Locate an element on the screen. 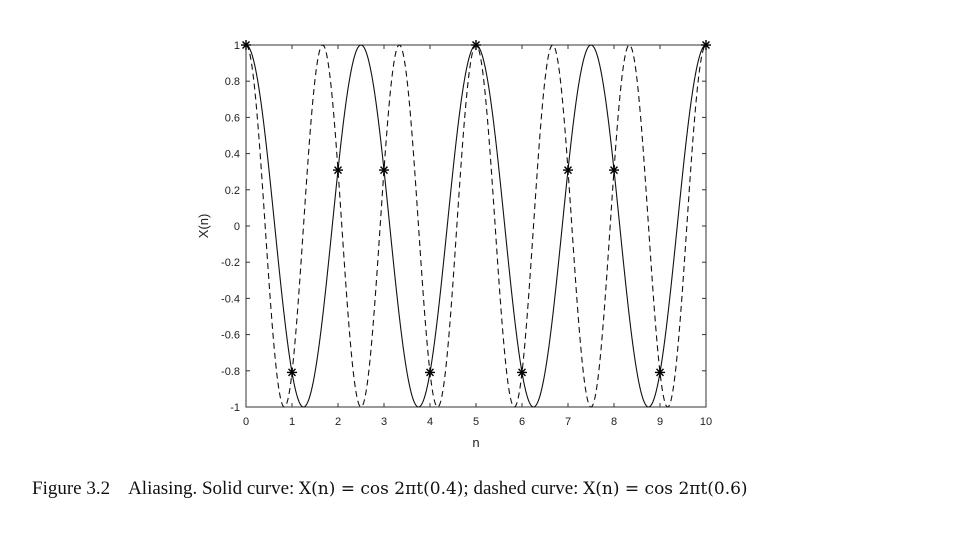 The height and width of the screenshot is (540, 960). y-tick-label: -0.2 is located at coordinates (230, 263).